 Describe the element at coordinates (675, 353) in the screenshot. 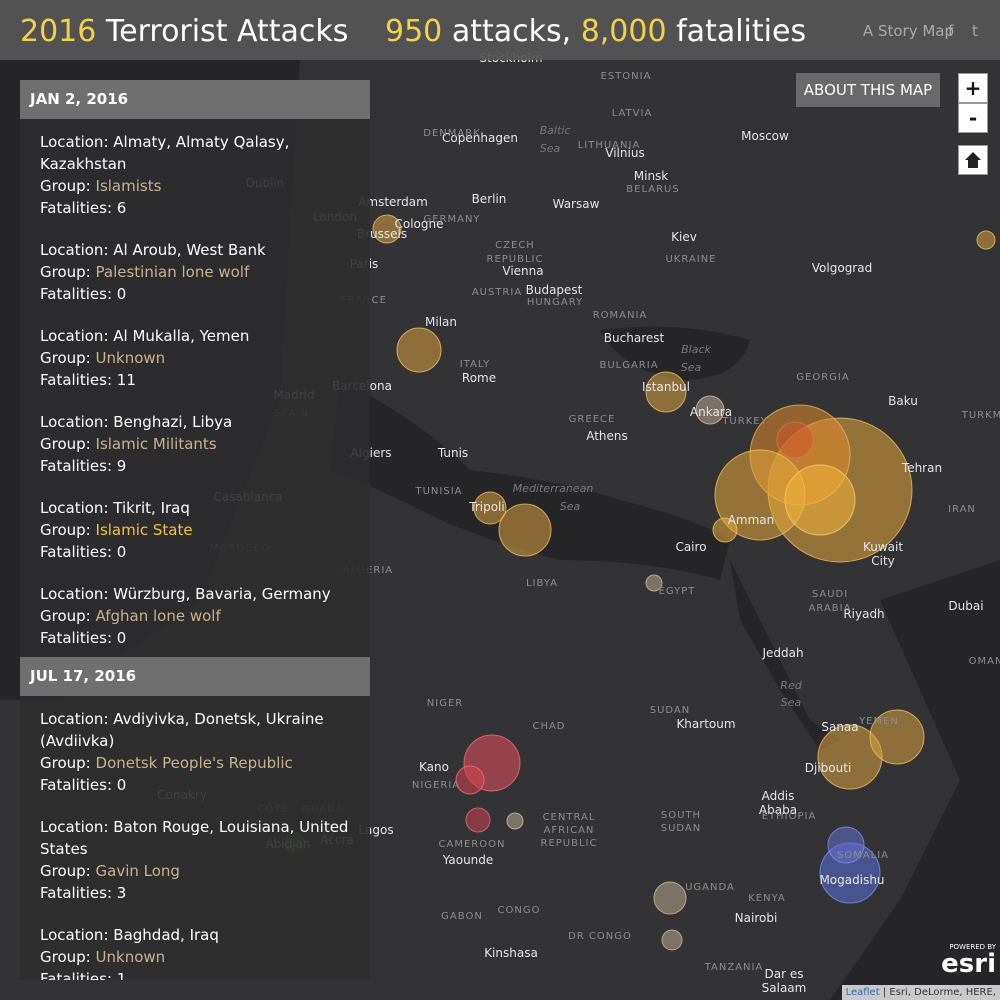

I see `black-sea` at that location.